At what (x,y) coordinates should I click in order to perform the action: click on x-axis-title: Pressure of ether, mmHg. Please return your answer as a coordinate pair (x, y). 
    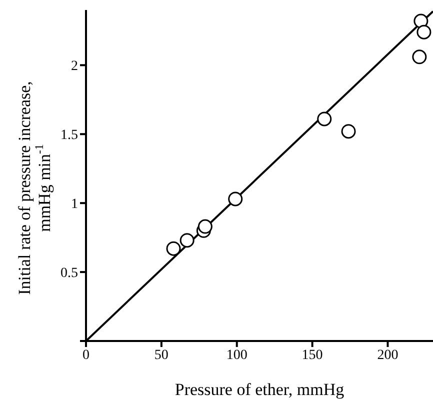
    Looking at the image, I should click on (259, 389).